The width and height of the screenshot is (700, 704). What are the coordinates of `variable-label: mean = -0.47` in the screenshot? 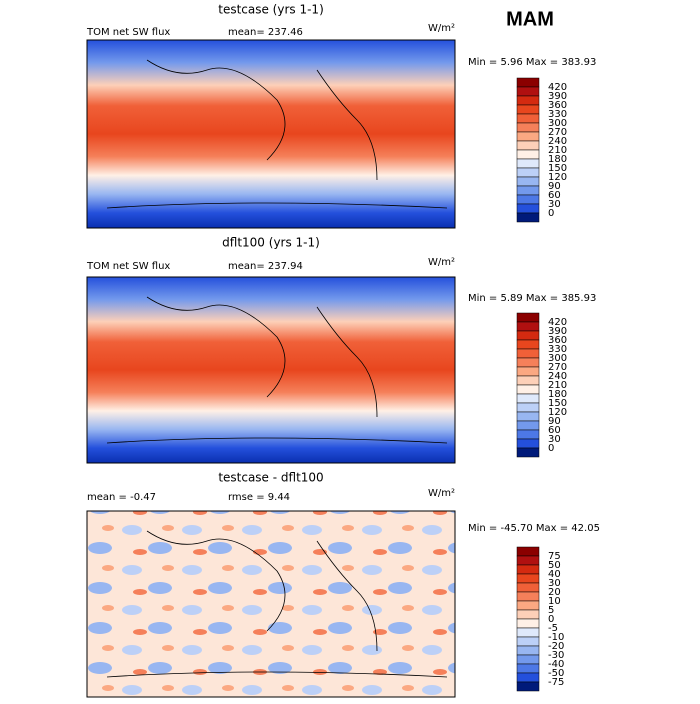 It's located at (121, 497).